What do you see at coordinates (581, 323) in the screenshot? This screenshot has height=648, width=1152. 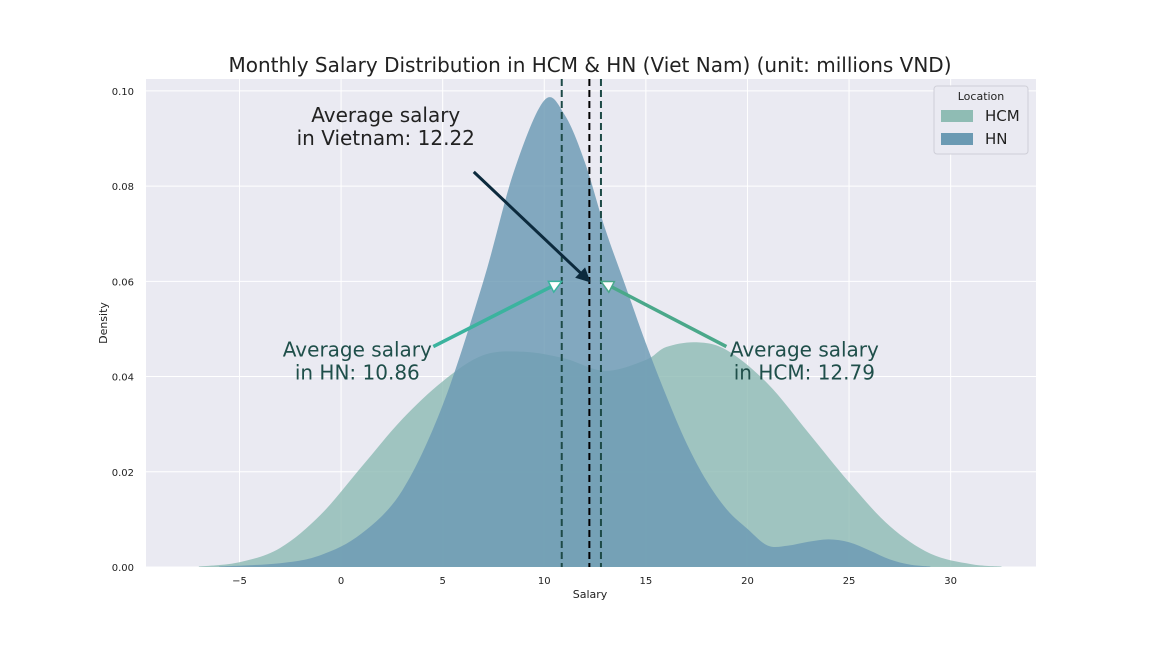 I see `mean-lines` at bounding box center [581, 323].